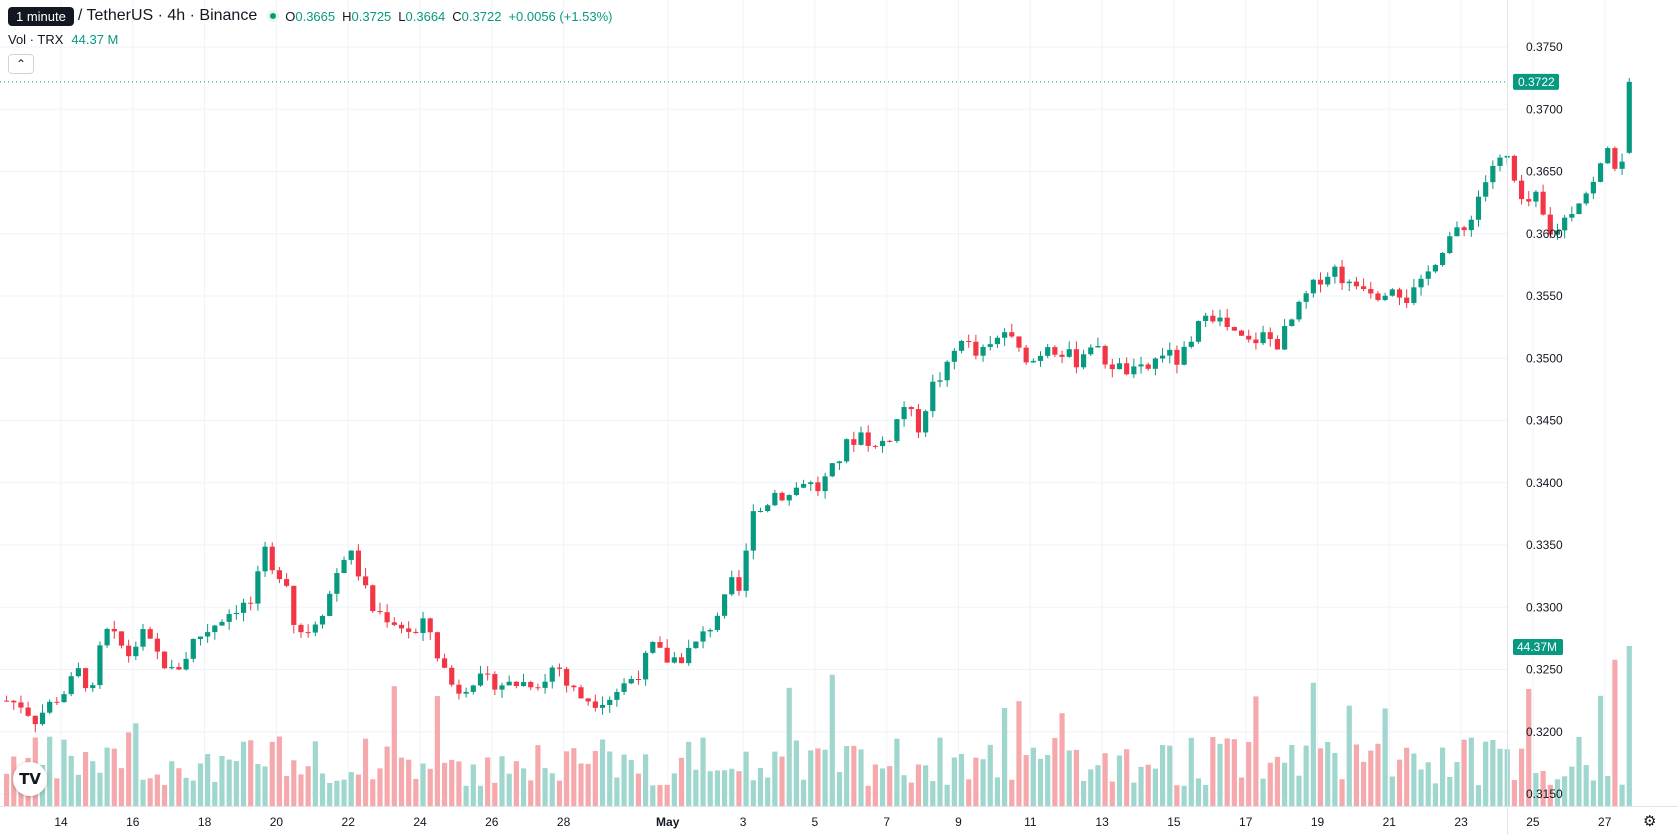 The image size is (1678, 835). Describe the element at coordinates (1544, 296) in the screenshot. I see `y-tick-label: 0.3550` at that location.